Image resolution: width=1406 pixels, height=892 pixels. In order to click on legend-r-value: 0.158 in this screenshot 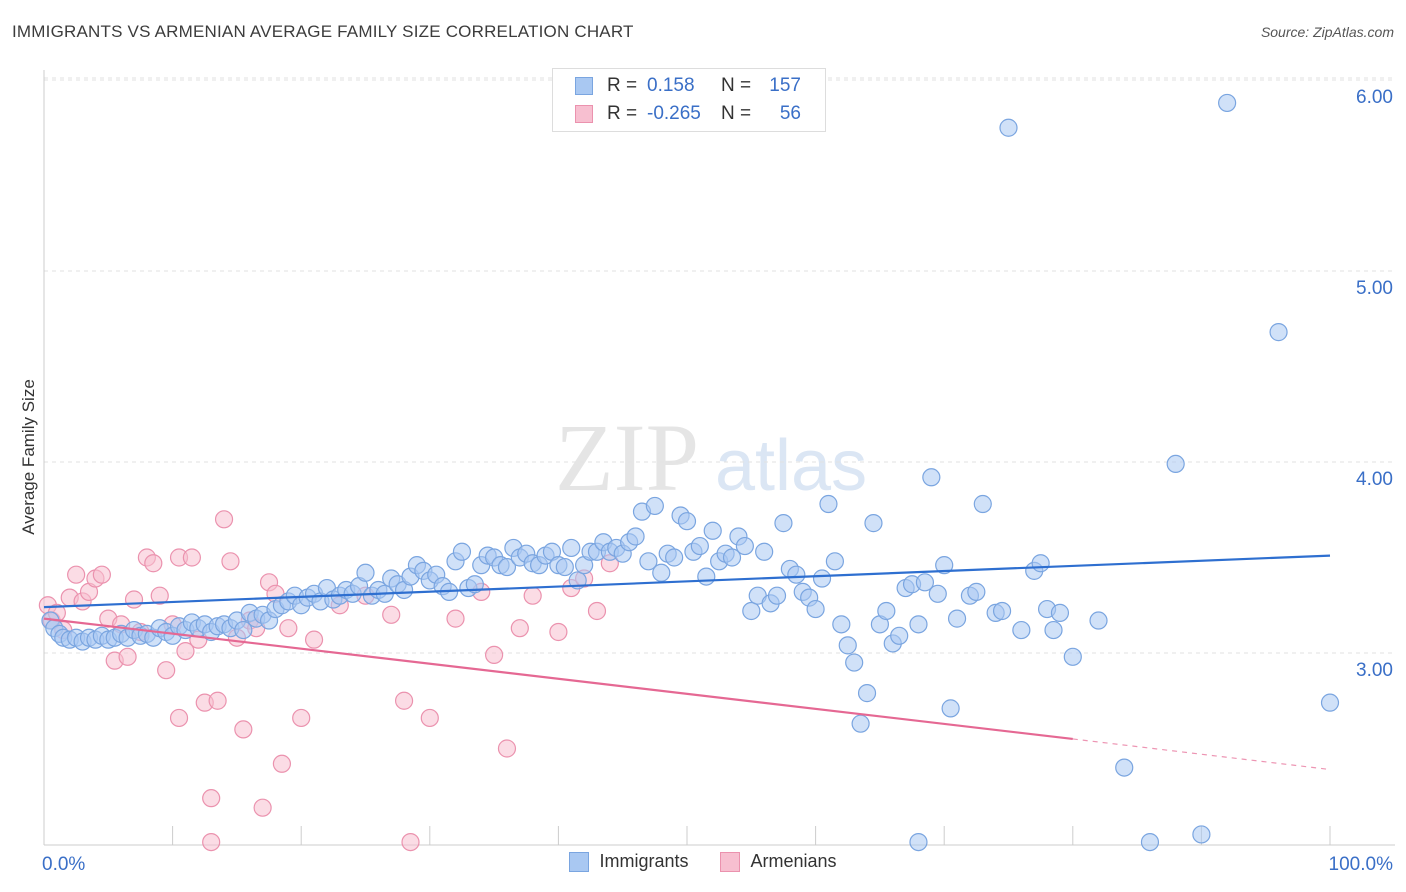, I will do `click(671, 85)`.